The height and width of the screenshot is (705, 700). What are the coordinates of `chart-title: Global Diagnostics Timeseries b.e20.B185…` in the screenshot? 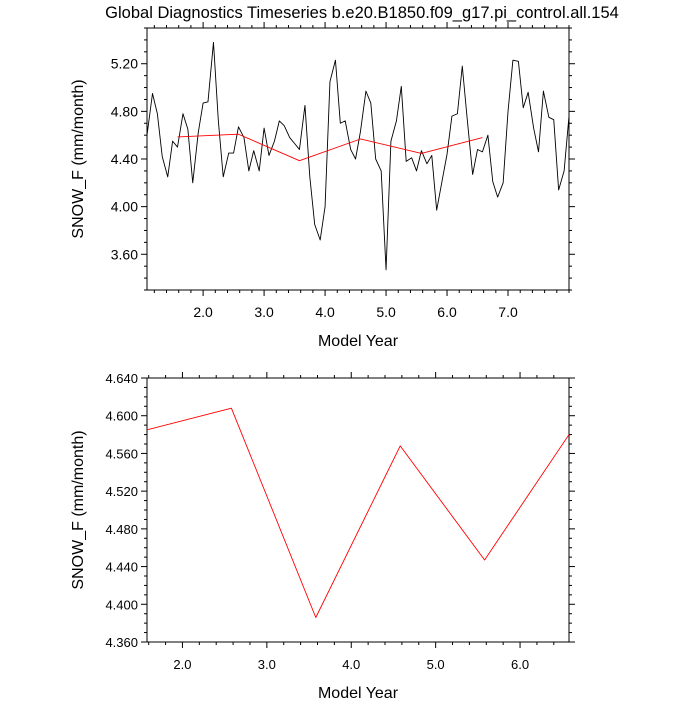 It's located at (362, 13).